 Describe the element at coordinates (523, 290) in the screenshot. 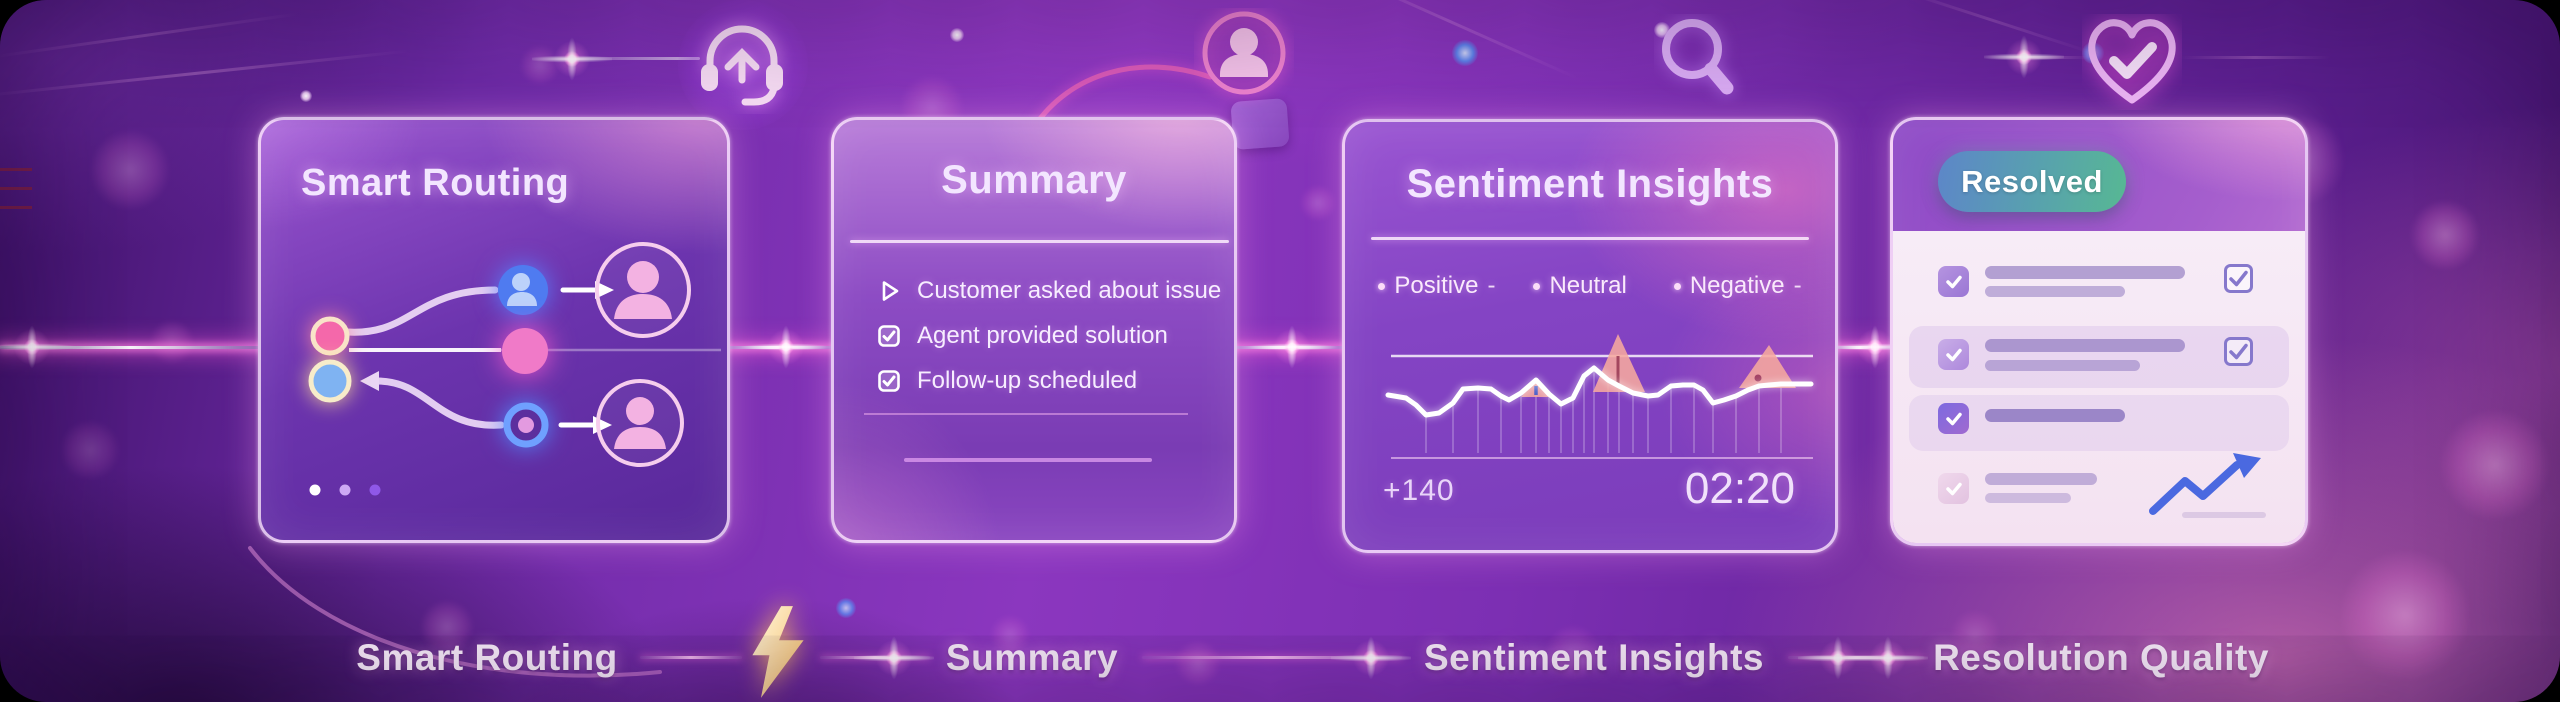

I see `mid-node-agent` at that location.